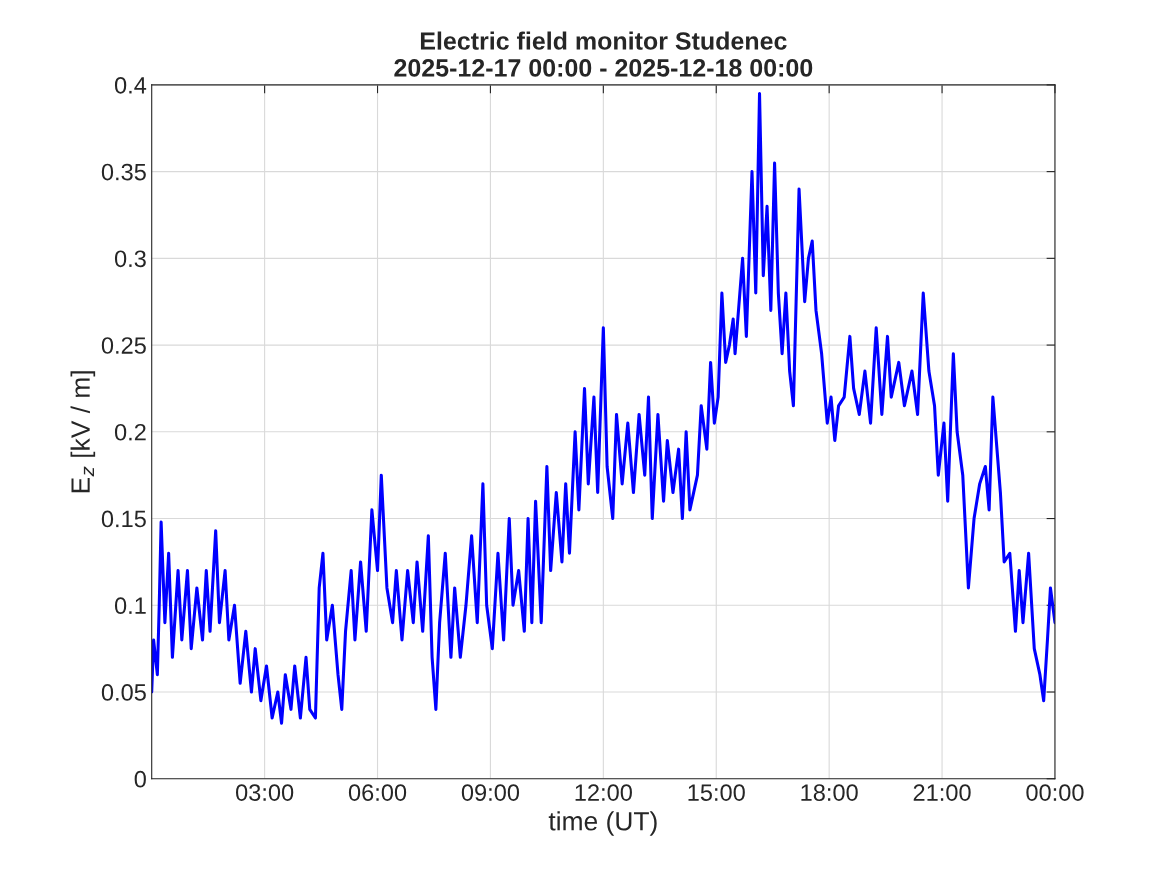 The height and width of the screenshot is (875, 1167). Describe the element at coordinates (130, 606) in the screenshot. I see `y-tick-label: 0.1` at that location.